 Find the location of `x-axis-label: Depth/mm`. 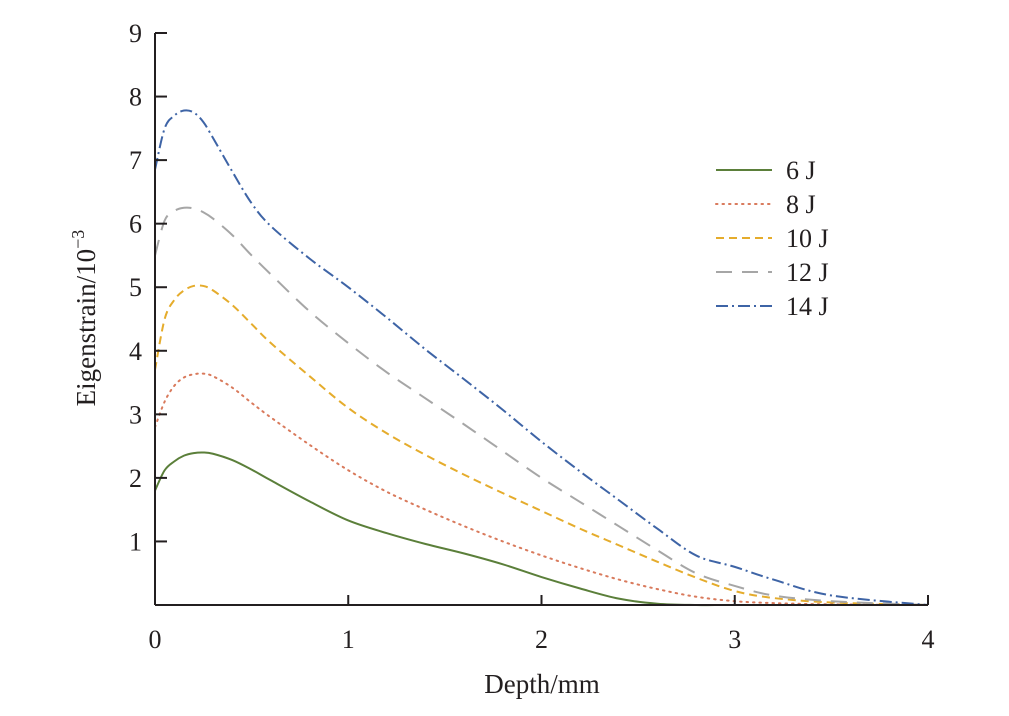

x-axis-label: Depth/mm is located at coordinates (542, 684).